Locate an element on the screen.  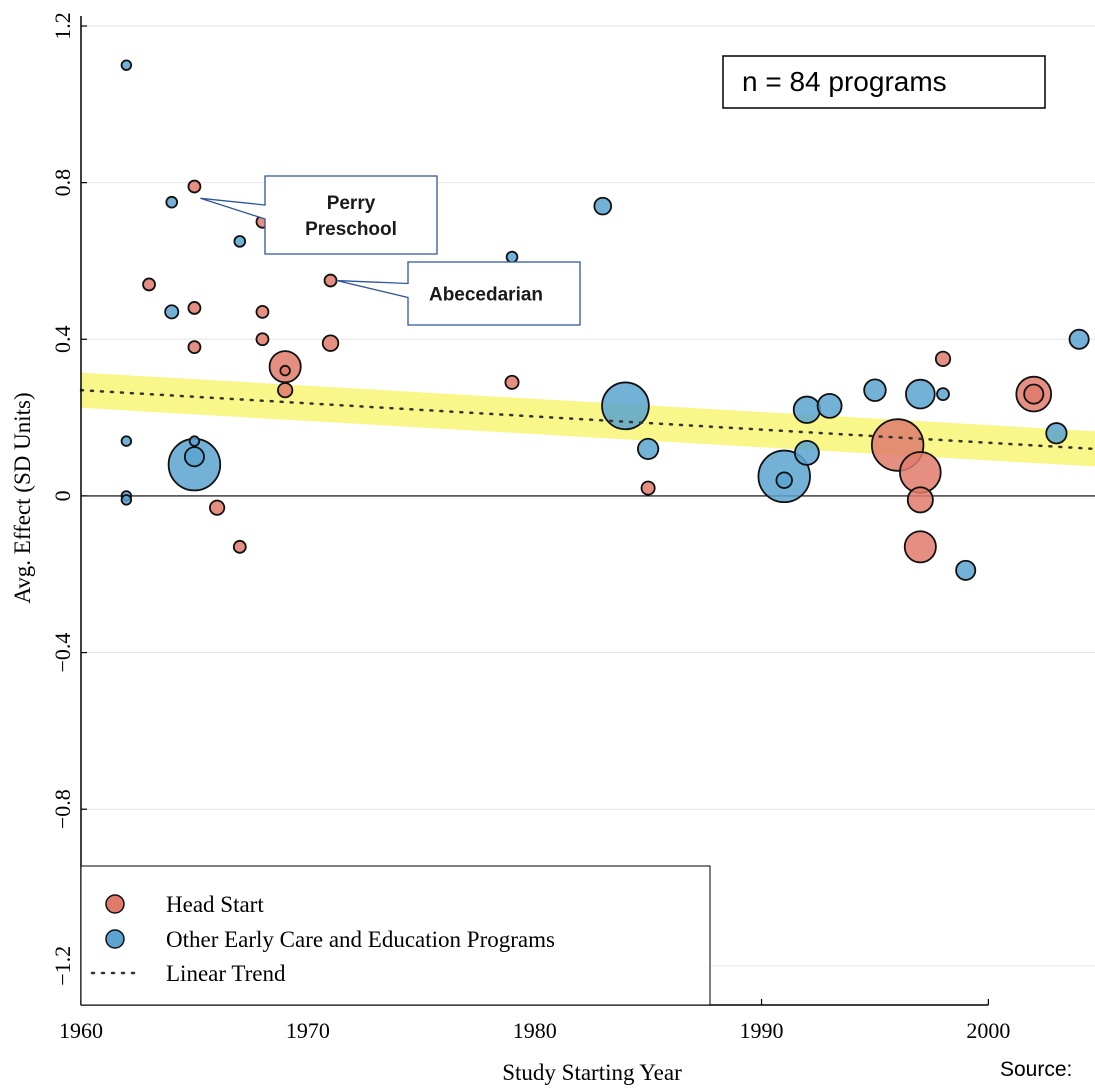
callouts: Perry Preschool Abecedarian is located at coordinates (390, 250).